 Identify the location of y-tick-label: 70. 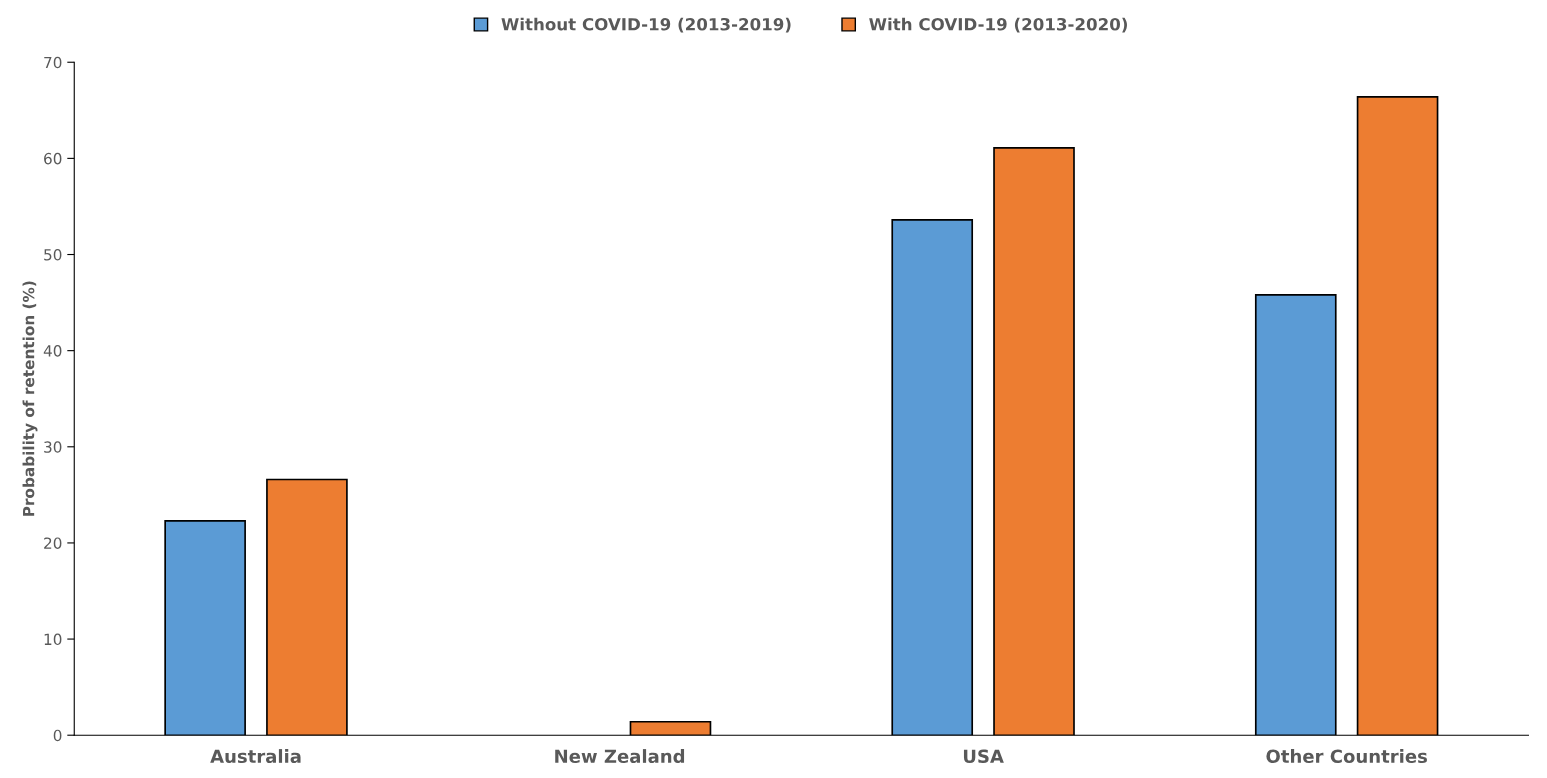
(53, 62).